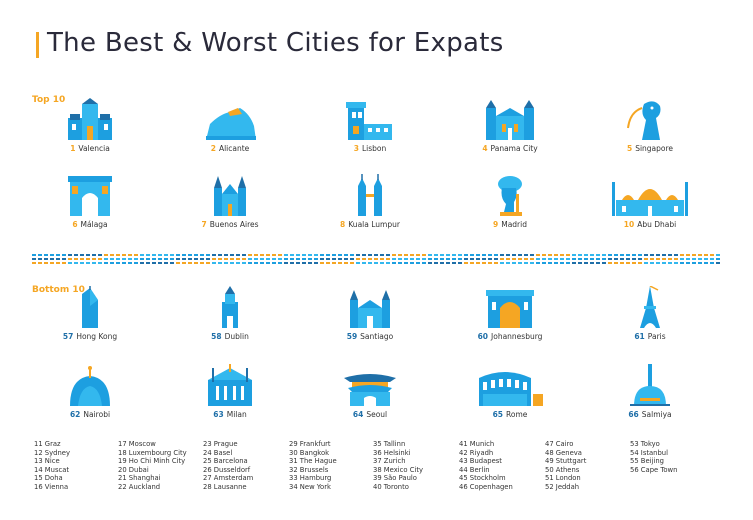  I want to click on petronas-towers-icon, so click(370, 195).